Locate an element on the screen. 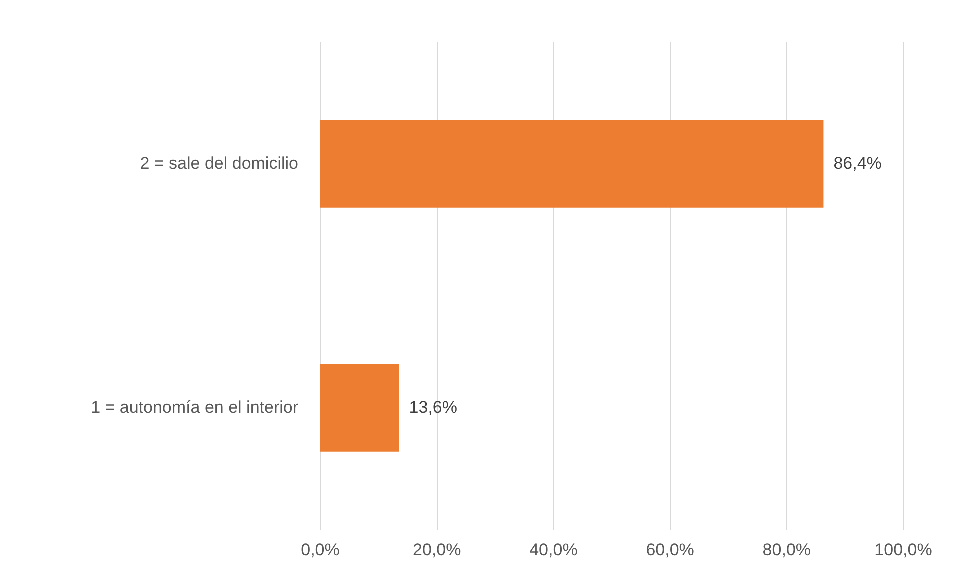 This screenshot has height=585, width=957. x-tick-label: 80,0% is located at coordinates (786, 550).